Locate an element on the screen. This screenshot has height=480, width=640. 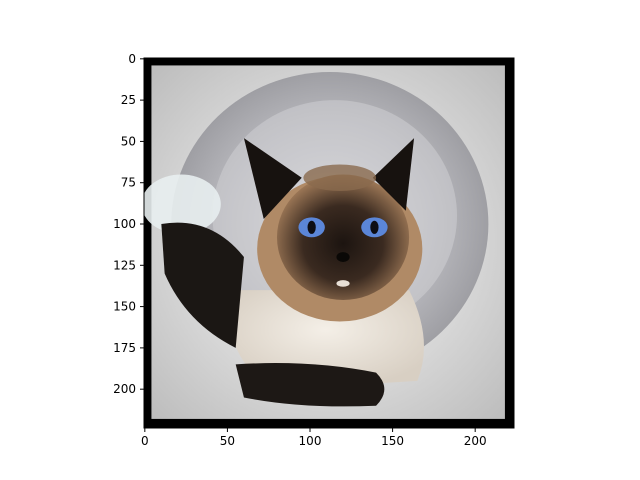
y-tick-label: 200 is located at coordinates (124, 389).